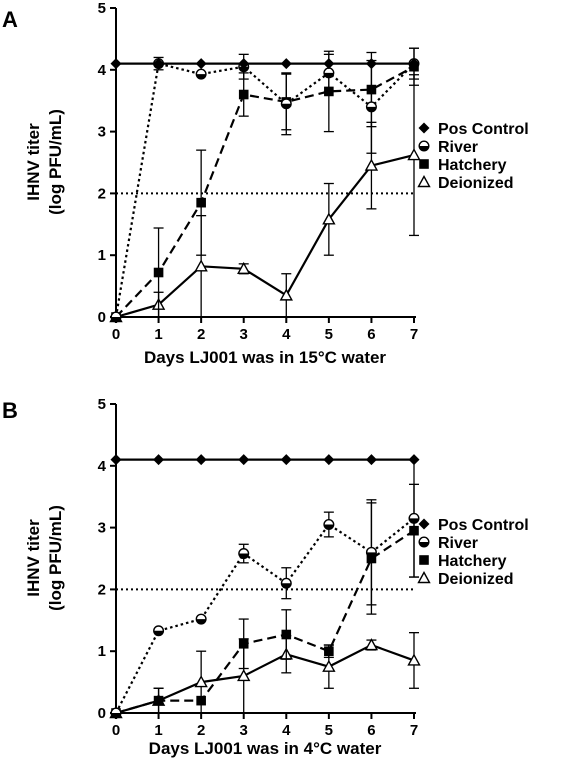 The height and width of the screenshot is (766, 566). What do you see at coordinates (476, 183) in the screenshot?
I see `legend-label: Deionized` at bounding box center [476, 183].